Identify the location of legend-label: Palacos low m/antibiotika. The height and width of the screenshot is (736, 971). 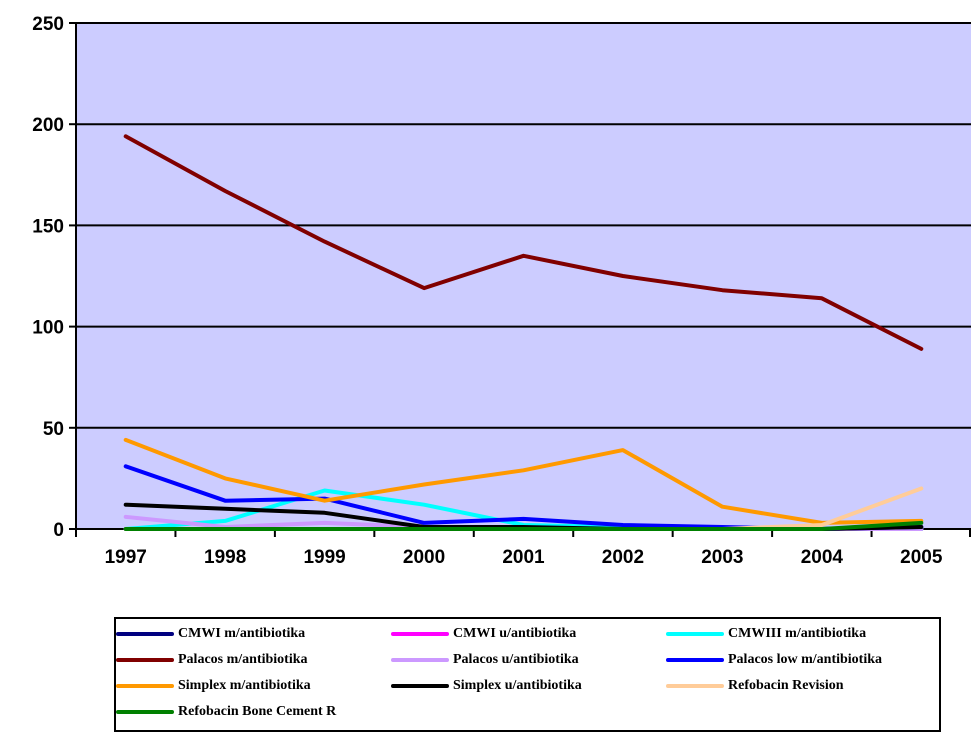
(805, 659).